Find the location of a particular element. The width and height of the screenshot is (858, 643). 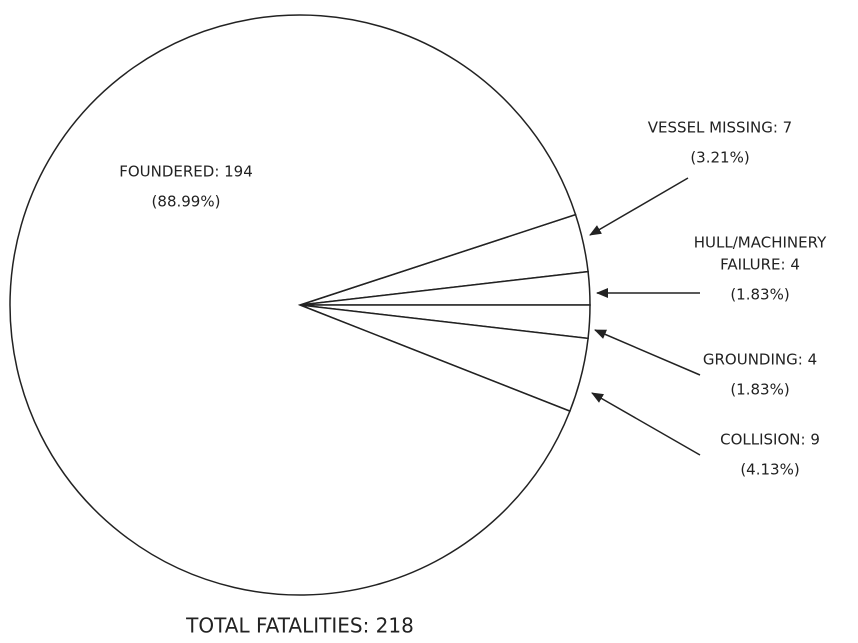

percent-label: (4.13%) is located at coordinates (769, 470).